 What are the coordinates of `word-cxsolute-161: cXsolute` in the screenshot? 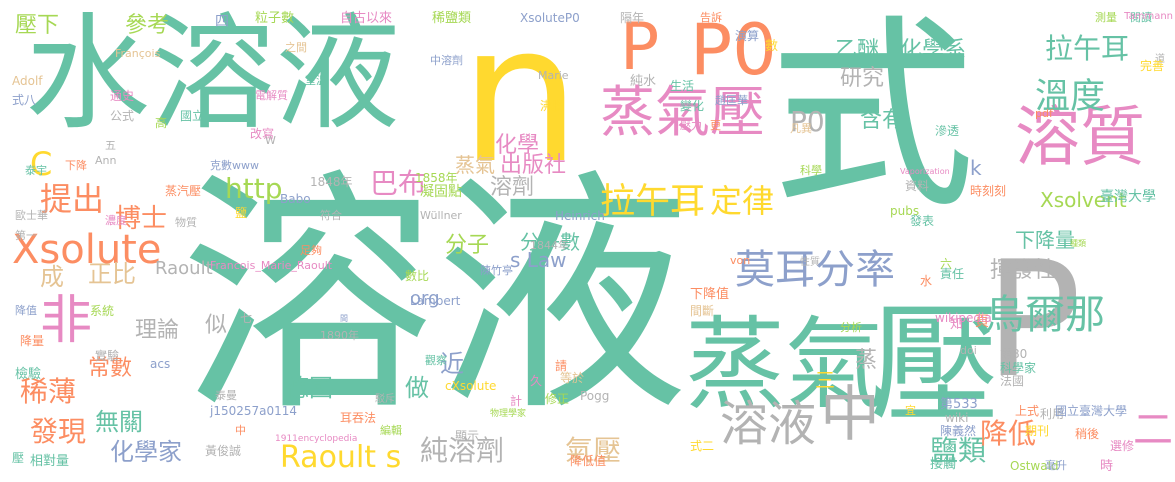 It's located at (471, 386).